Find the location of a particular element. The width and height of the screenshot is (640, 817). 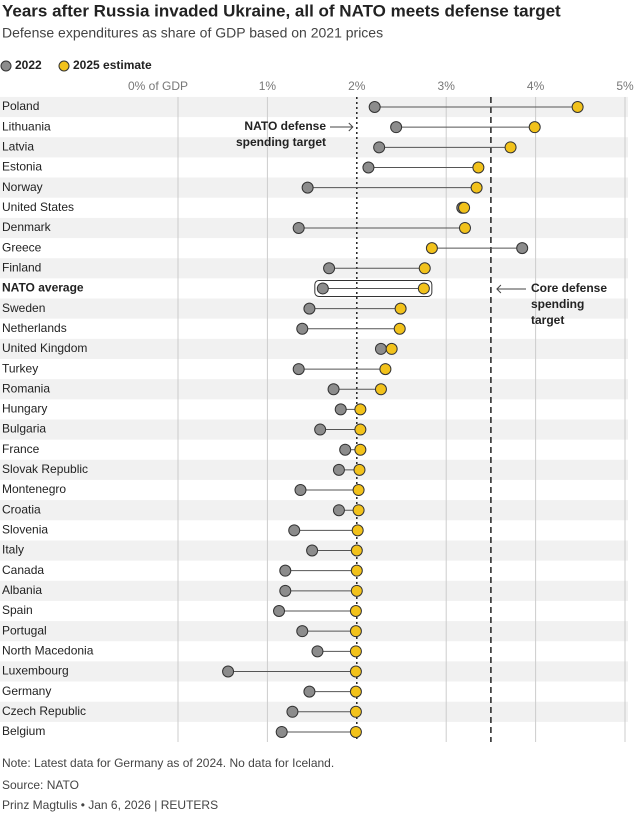

category-label: Canada is located at coordinates (23, 570).